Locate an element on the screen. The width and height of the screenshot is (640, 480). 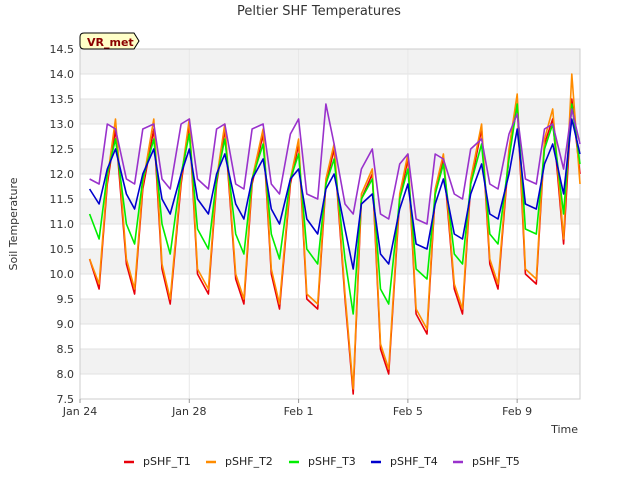
legend-item: pSHF_T1 is located at coordinates (157, 461).